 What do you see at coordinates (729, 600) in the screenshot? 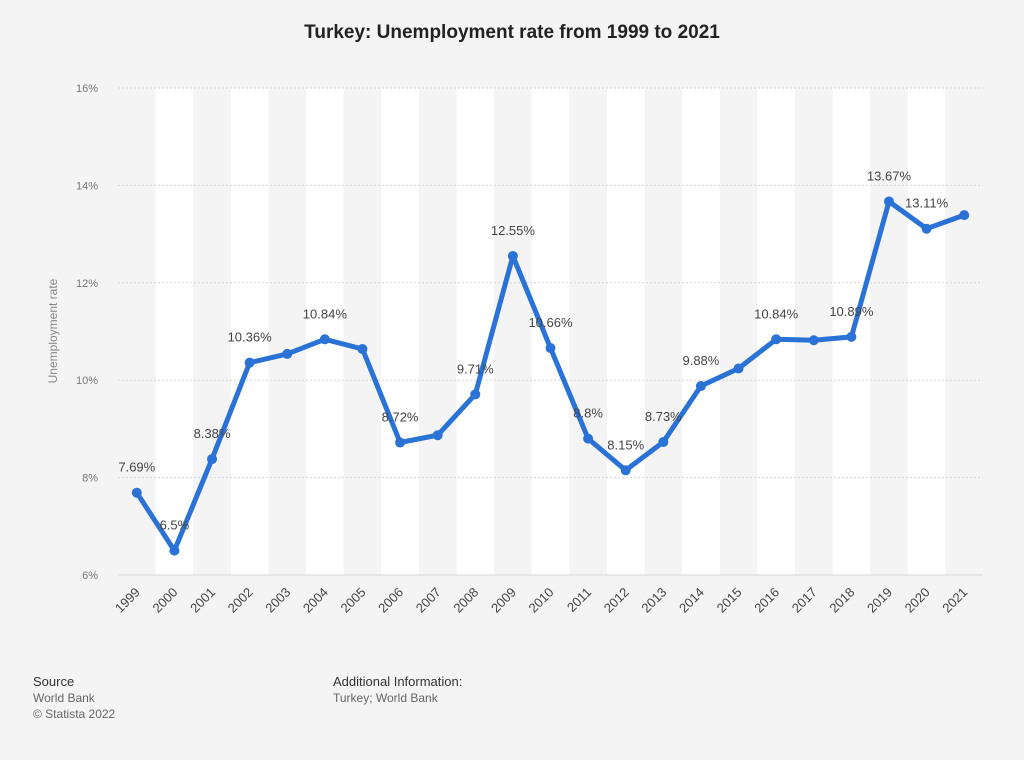
I see `x-tick-label: 2015` at bounding box center [729, 600].